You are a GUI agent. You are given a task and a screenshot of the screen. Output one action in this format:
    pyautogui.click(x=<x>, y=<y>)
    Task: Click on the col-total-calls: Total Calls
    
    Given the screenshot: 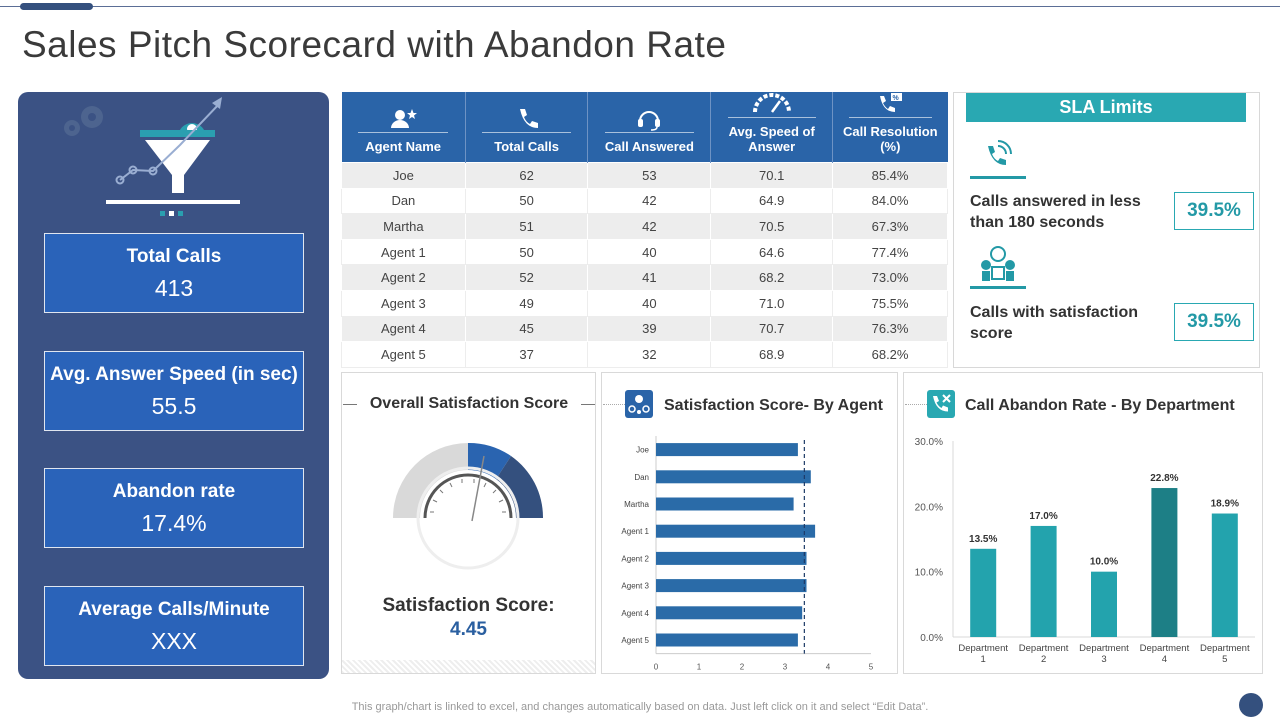 What is the action you would take?
    pyautogui.click(x=526, y=127)
    